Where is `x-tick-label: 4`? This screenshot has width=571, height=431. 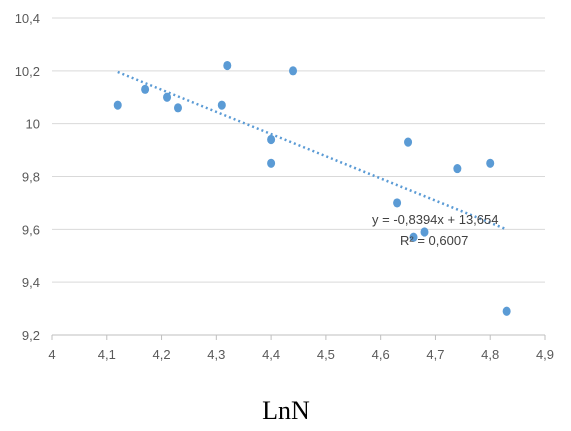 x-tick-label: 4 is located at coordinates (51, 354).